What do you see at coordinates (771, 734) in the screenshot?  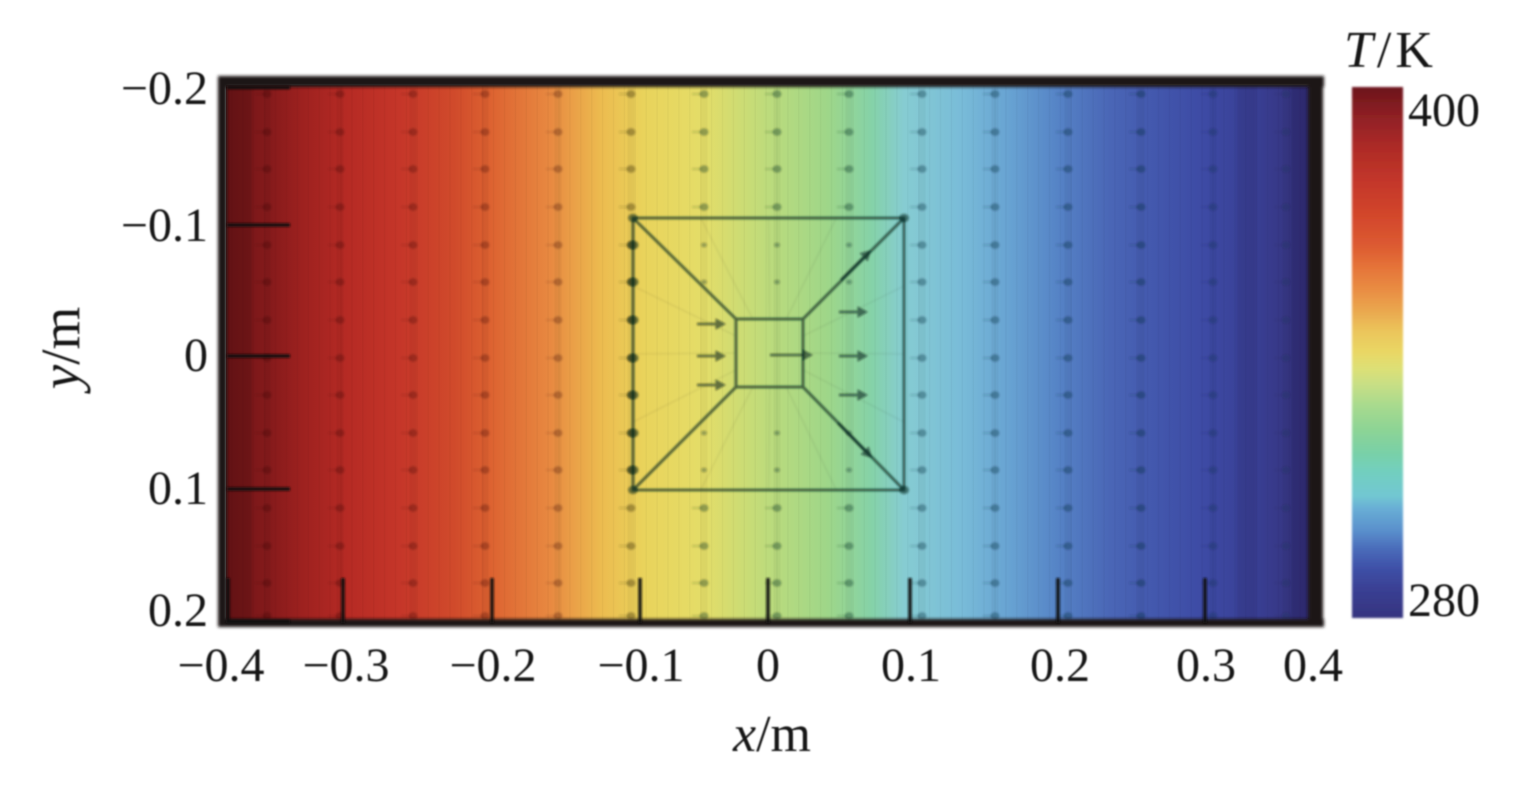 I see `svg-text: x/m` at bounding box center [771, 734].